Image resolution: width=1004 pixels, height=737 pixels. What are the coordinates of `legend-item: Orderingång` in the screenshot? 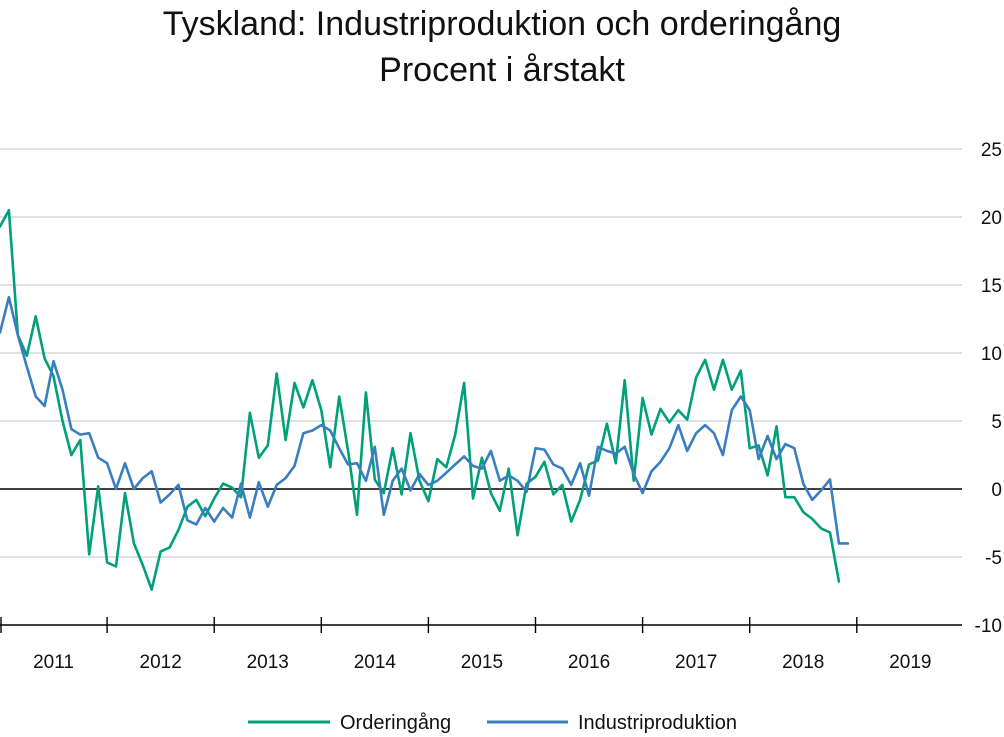 It's located at (349, 723).